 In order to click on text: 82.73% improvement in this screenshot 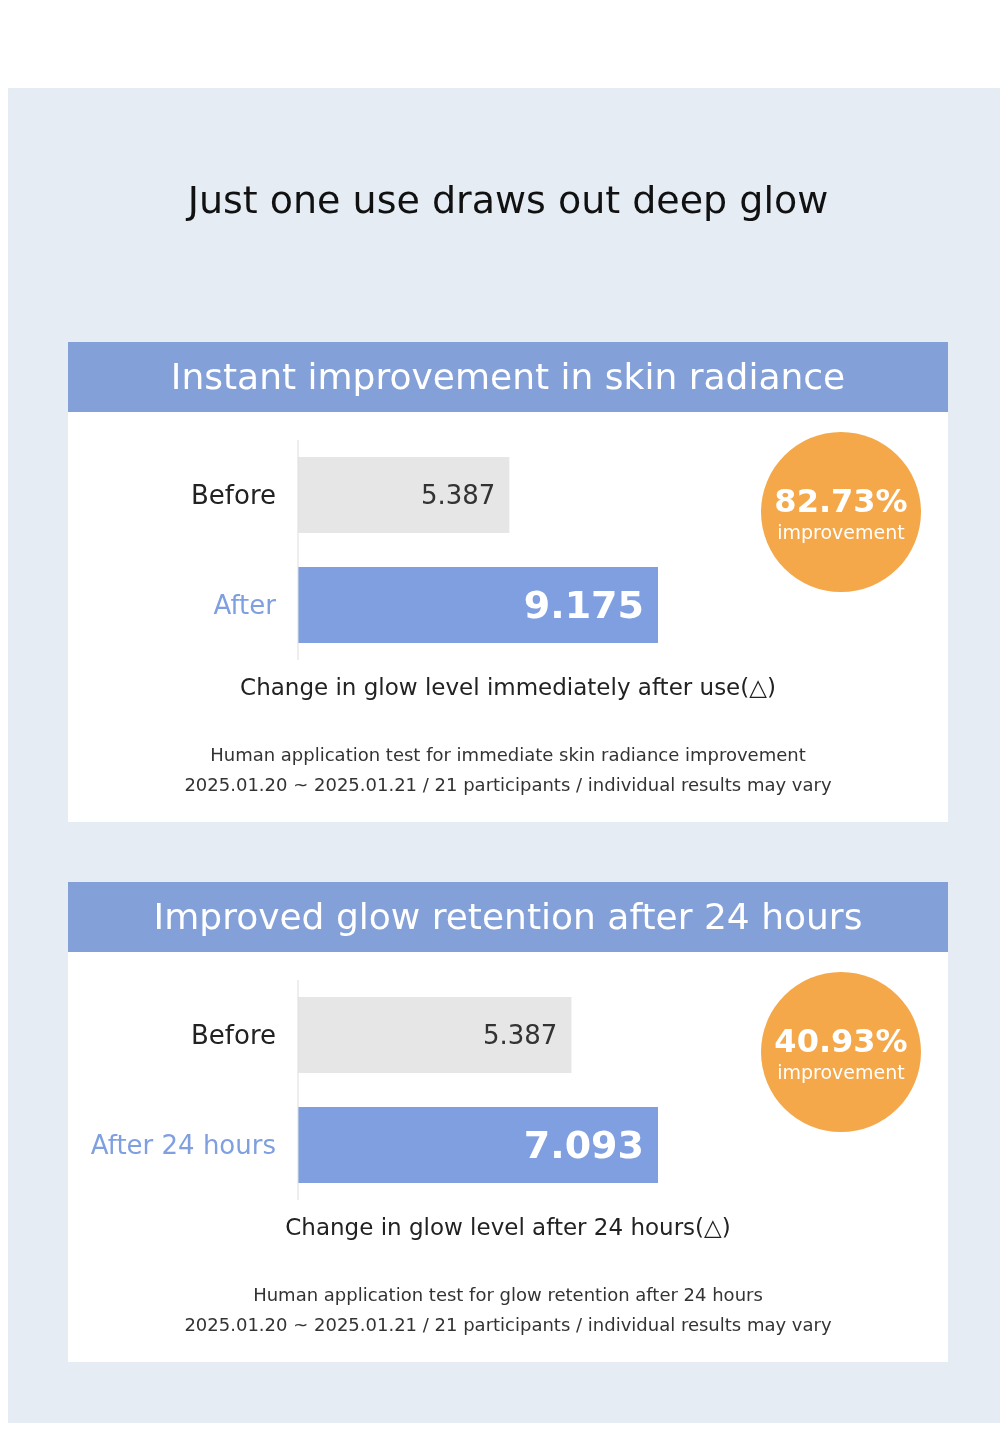, I will do `click(841, 512)`.